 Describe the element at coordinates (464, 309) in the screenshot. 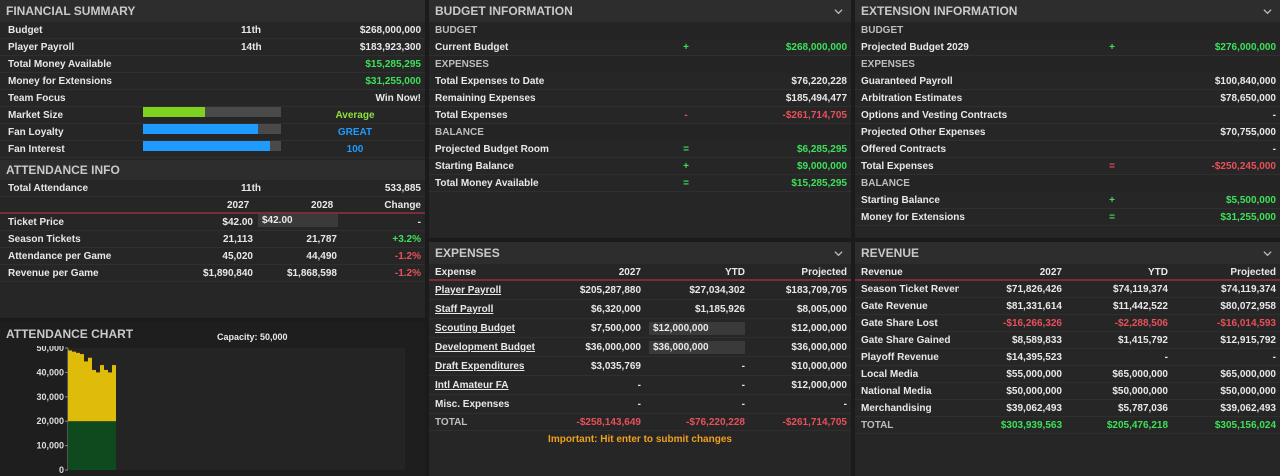

I see `expense-link: Staff Payroll` at that location.